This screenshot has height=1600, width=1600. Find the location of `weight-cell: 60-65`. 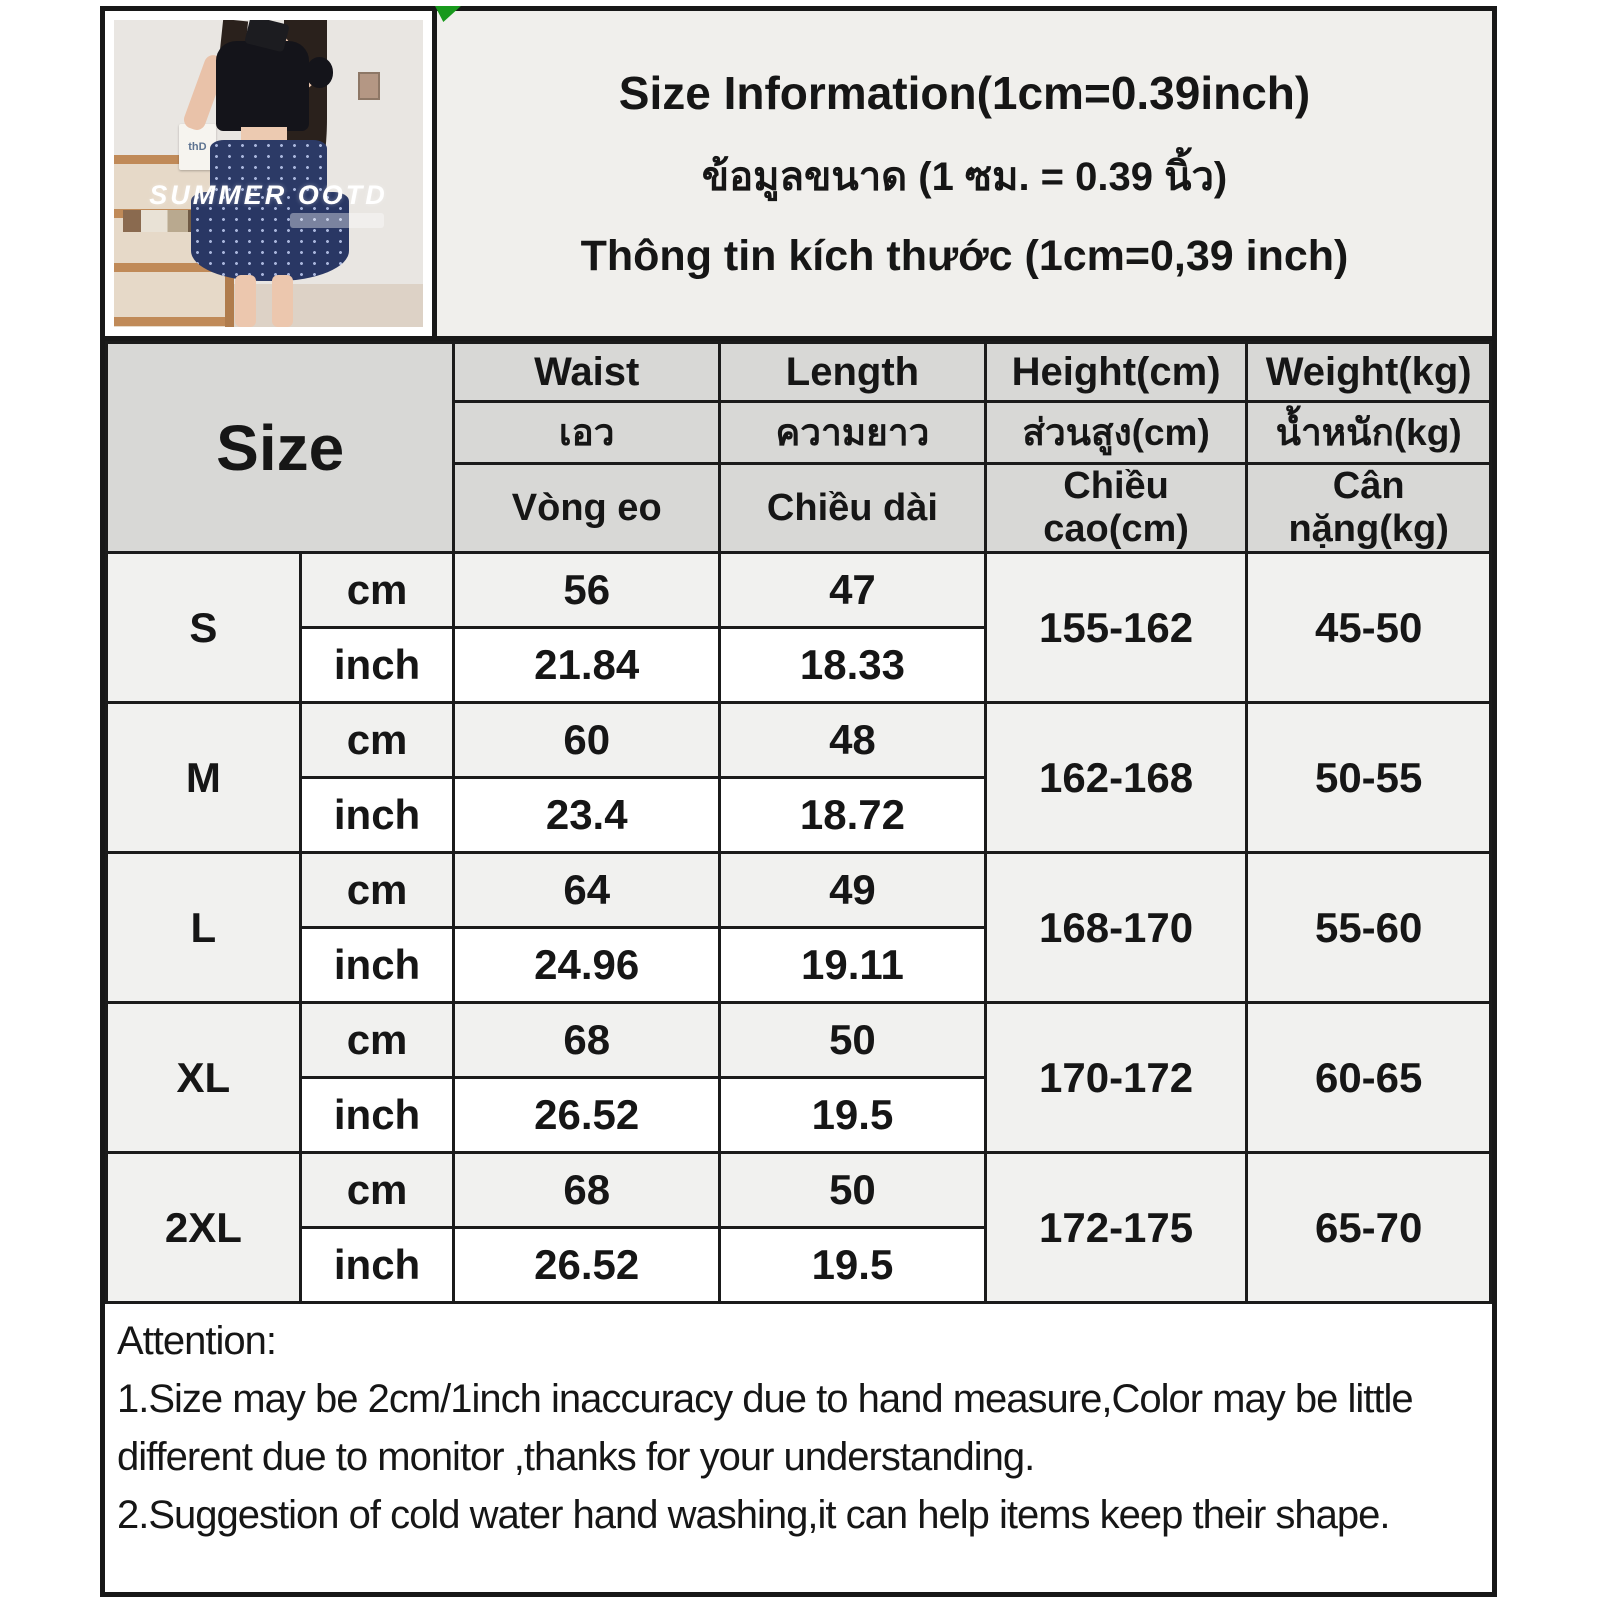

weight-cell: 60-65 is located at coordinates (1368, 1077).